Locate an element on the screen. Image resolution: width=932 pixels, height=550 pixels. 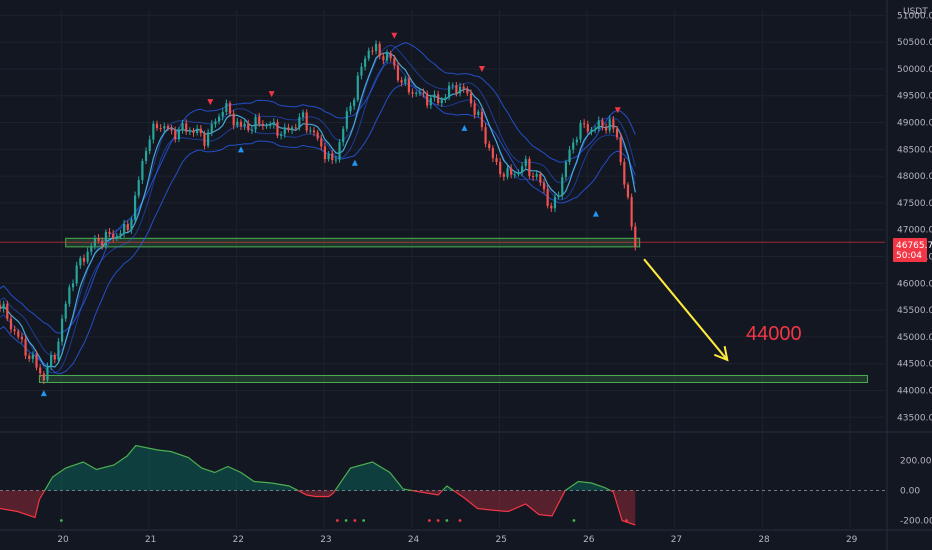
price-tick-label: 49000.00 is located at coordinates (914, 124).